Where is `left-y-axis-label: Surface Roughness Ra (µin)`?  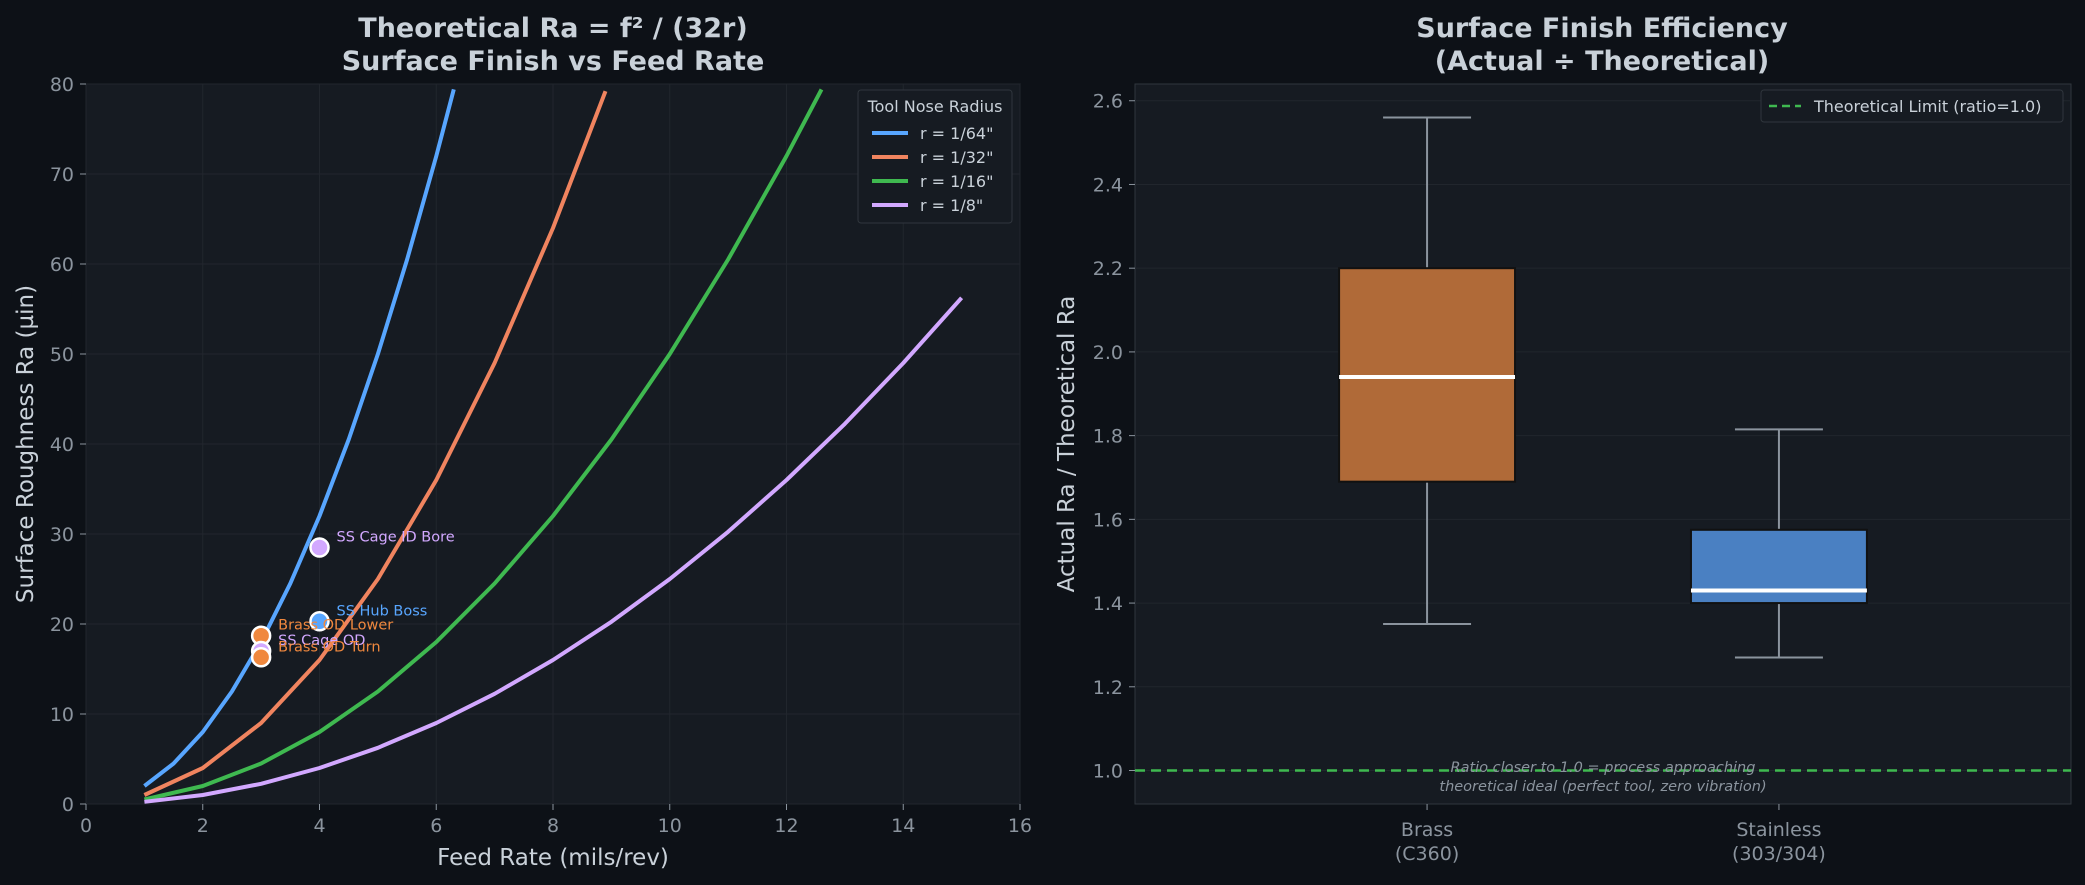
left-y-axis-label: Surface Roughness Ra (µin) is located at coordinates (26, 444).